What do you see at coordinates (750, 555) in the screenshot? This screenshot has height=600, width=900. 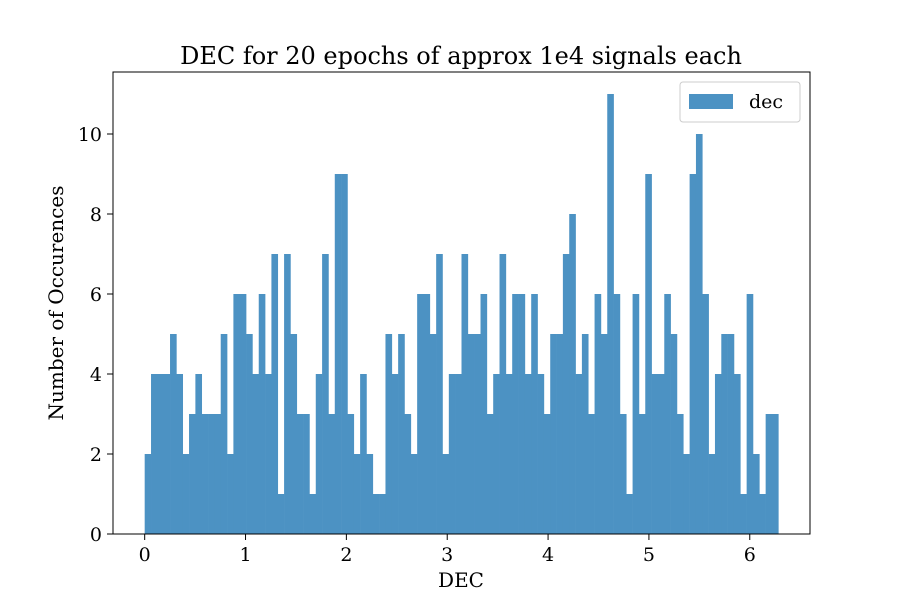 I see `x-tick-label: 6` at bounding box center [750, 555].